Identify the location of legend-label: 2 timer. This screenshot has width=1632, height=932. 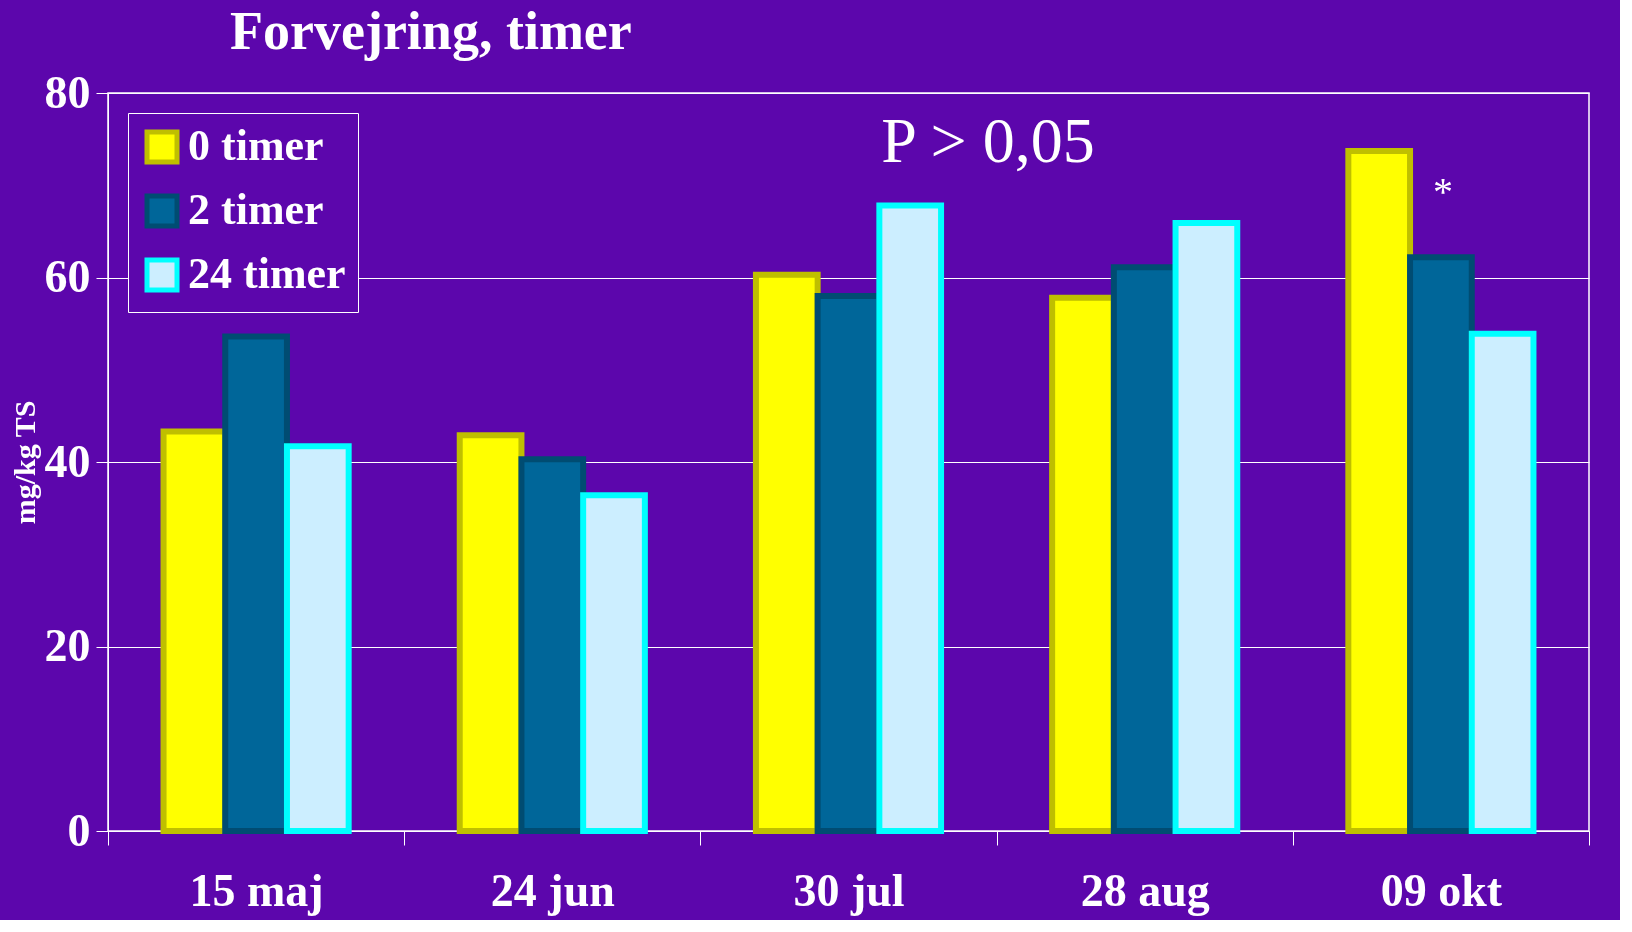
(256, 209).